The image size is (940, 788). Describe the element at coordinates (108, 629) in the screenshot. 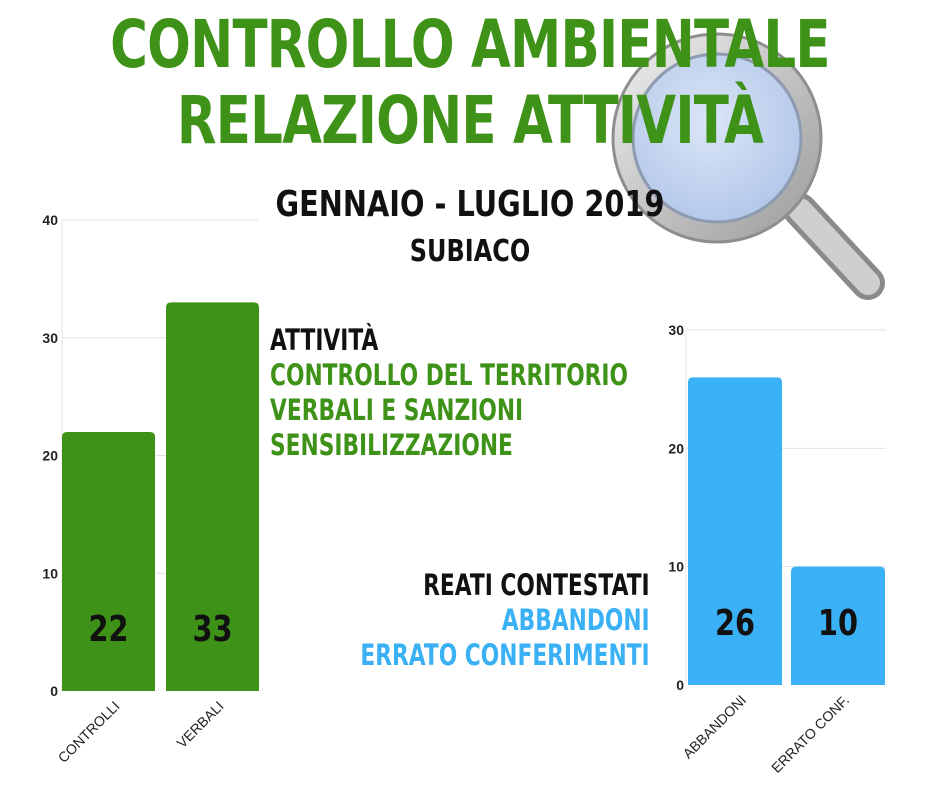

I see `data-label: 22` at that location.